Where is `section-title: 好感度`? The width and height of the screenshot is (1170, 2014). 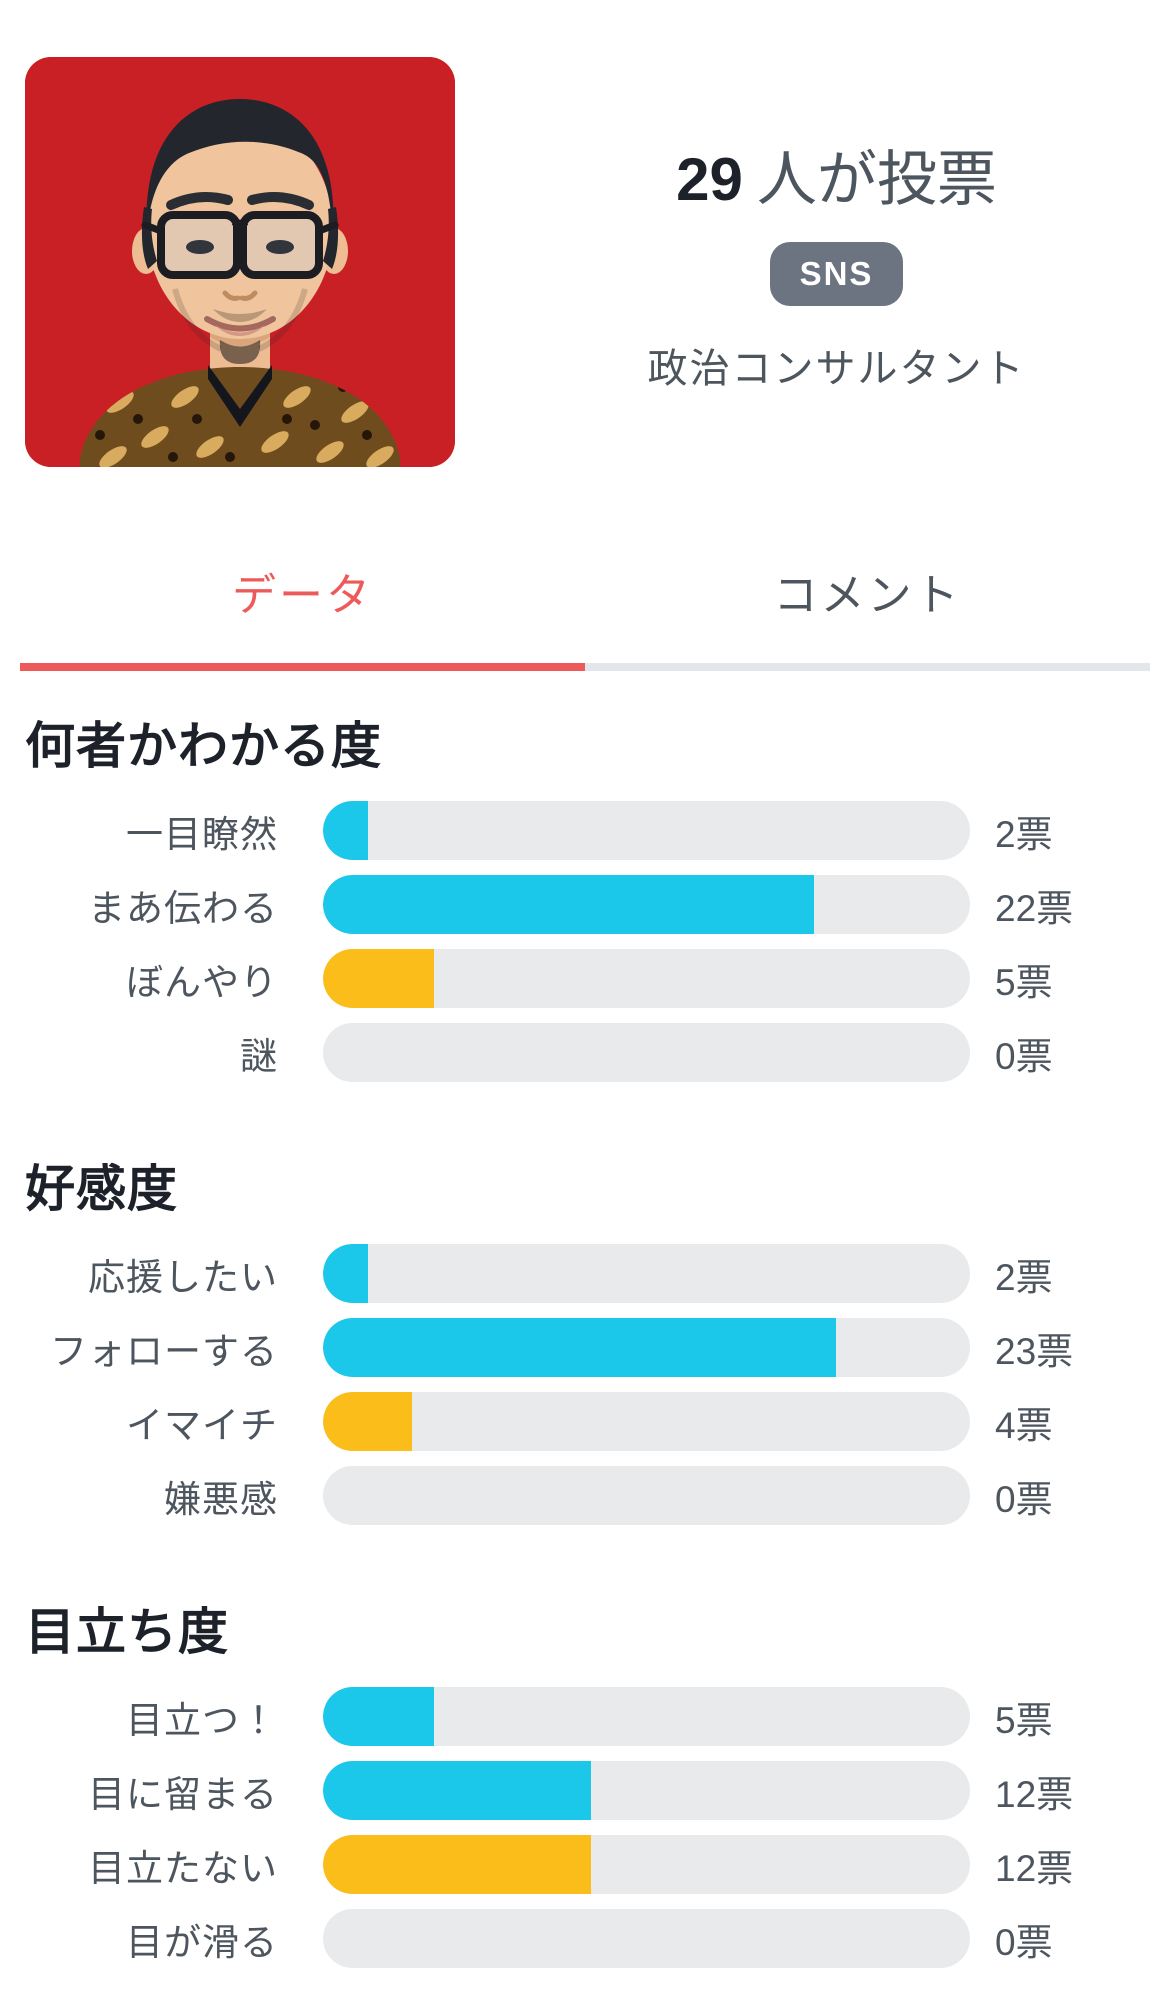
section-title: 好感度 is located at coordinates (101, 1189).